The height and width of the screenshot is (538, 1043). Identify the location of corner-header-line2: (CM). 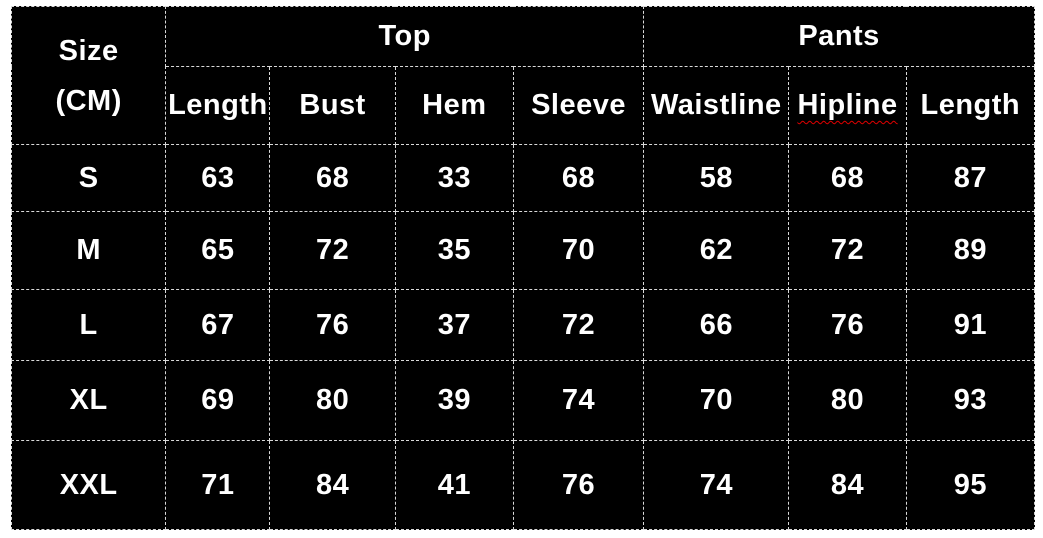
(88, 100).